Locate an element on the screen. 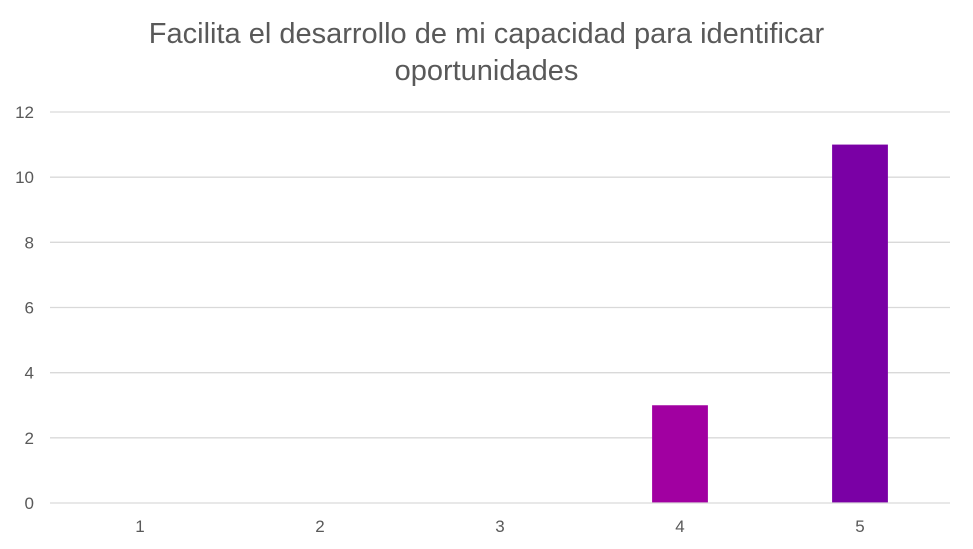 The image size is (973, 549). x-tick-label: 5 is located at coordinates (859, 526).